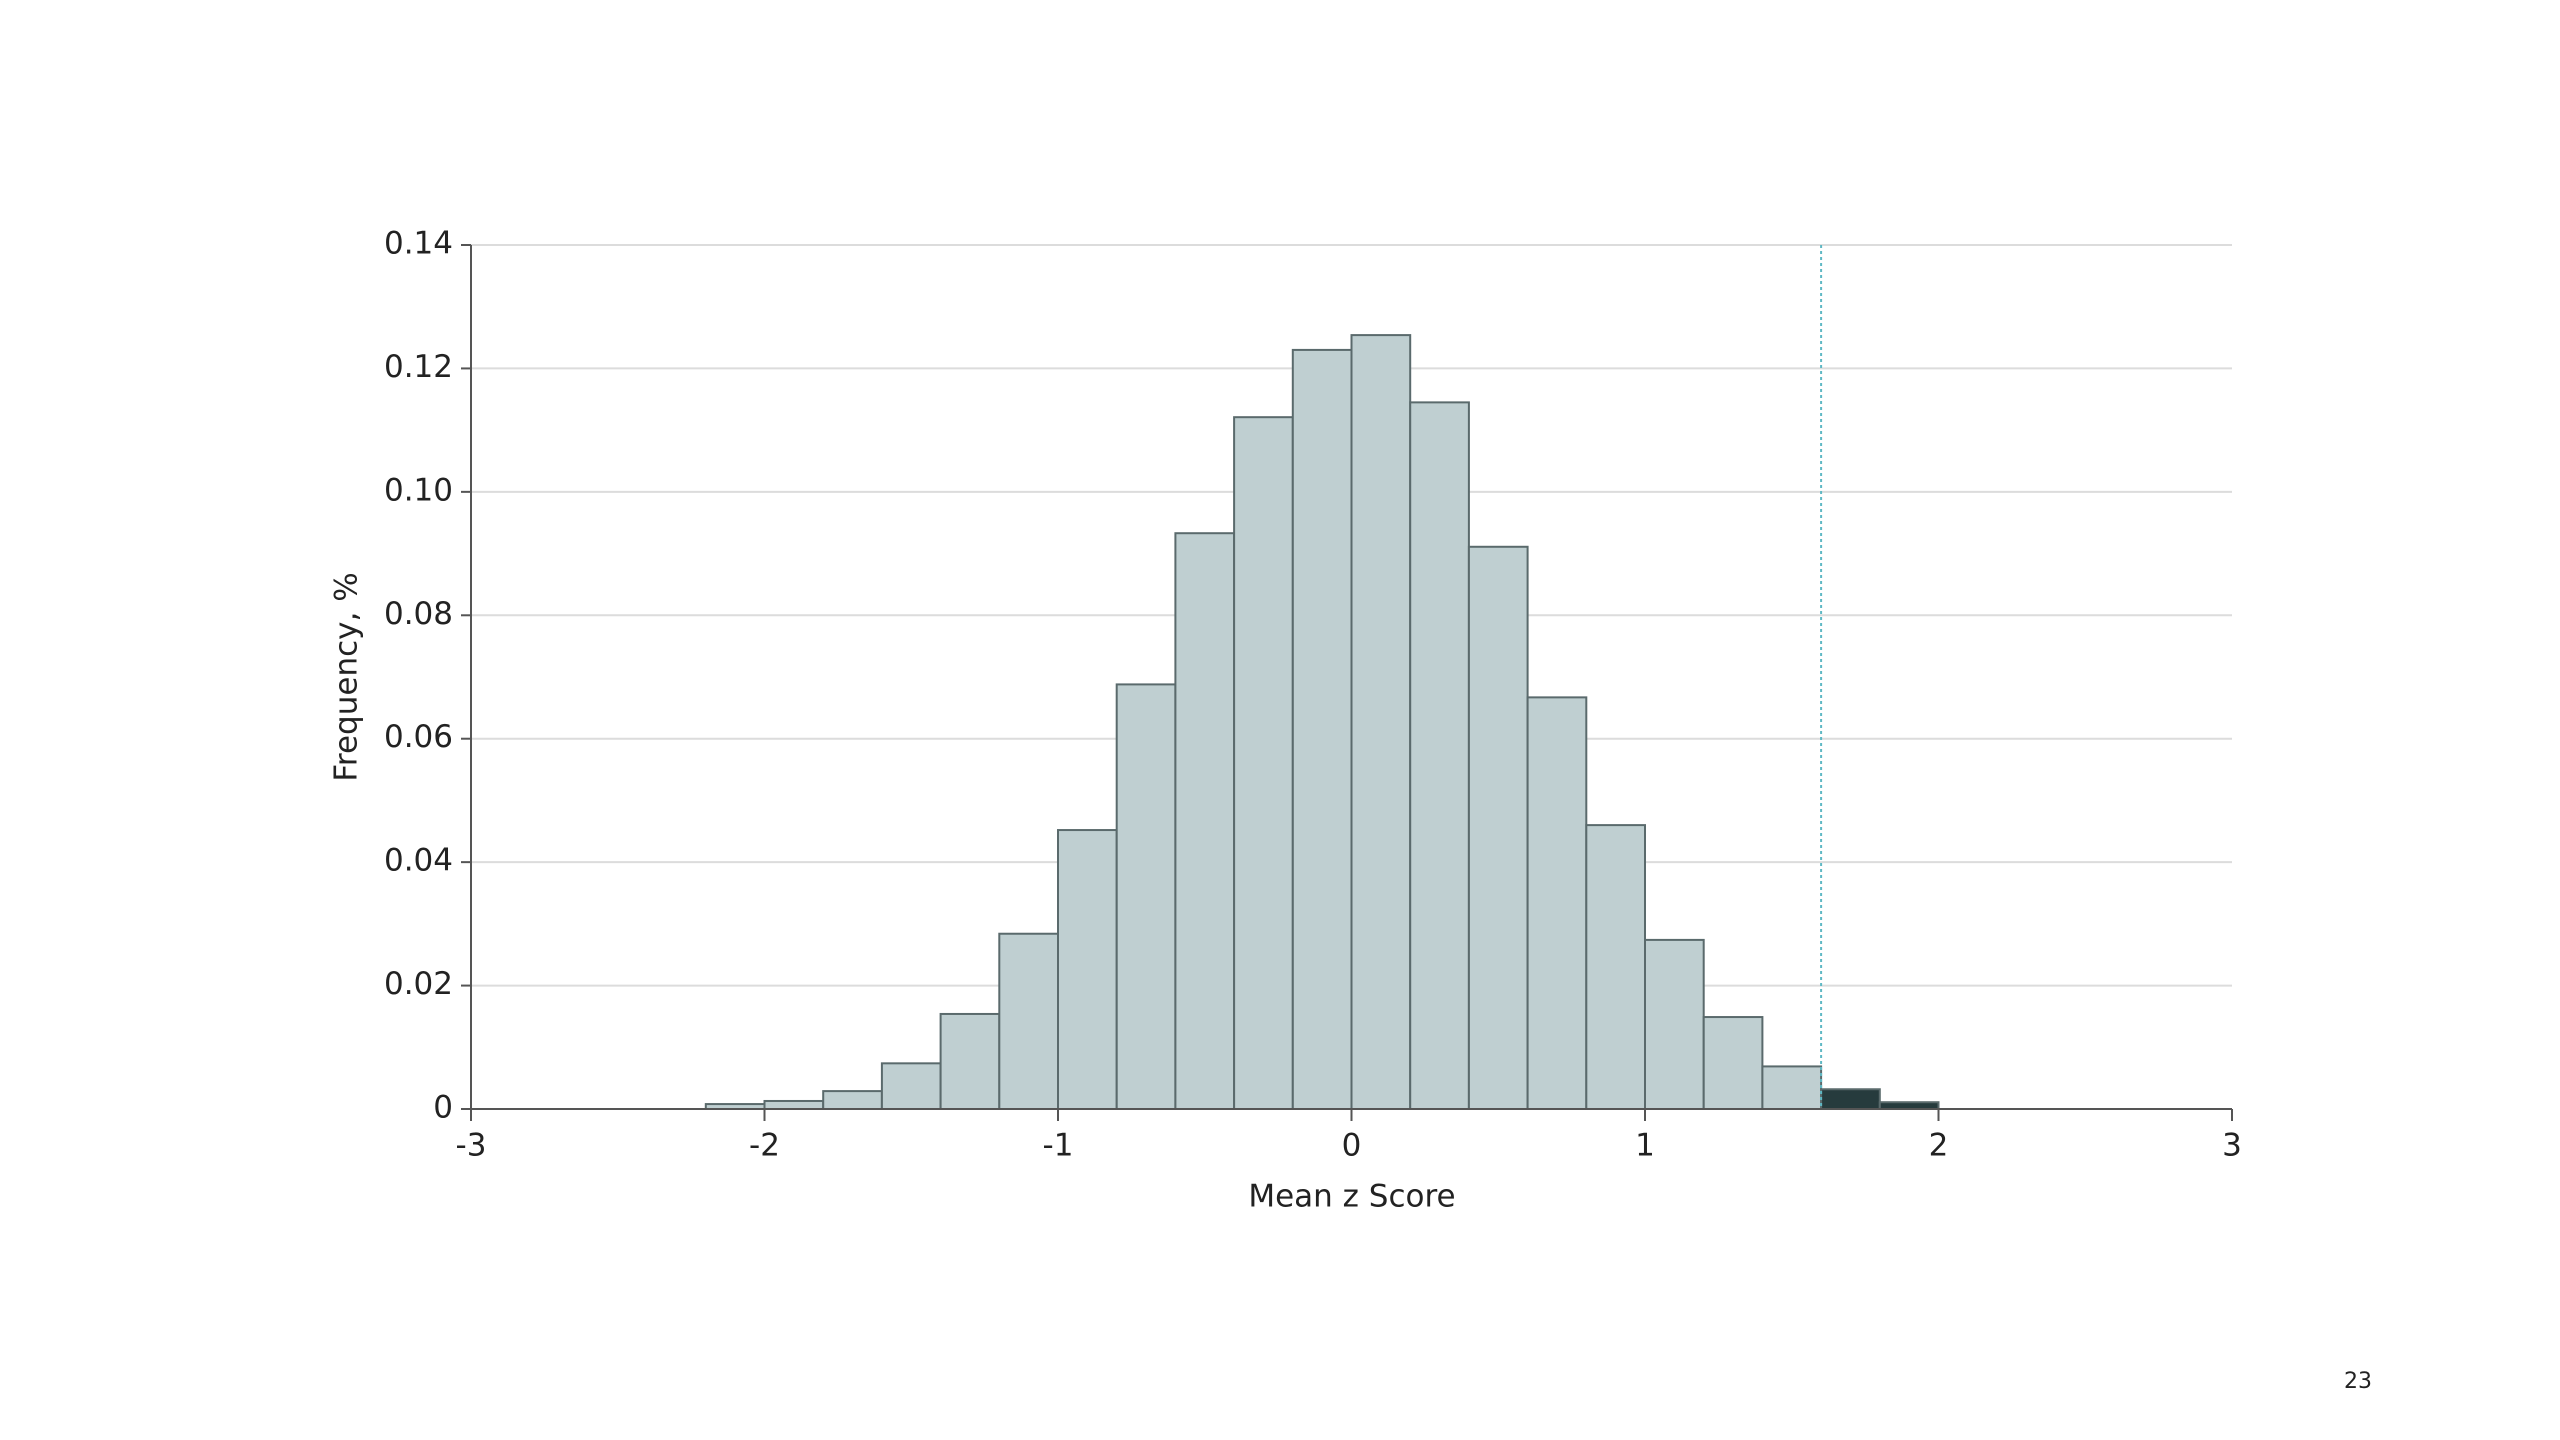  I want to click on x-tick-label: 3, so click(2232, 1146).